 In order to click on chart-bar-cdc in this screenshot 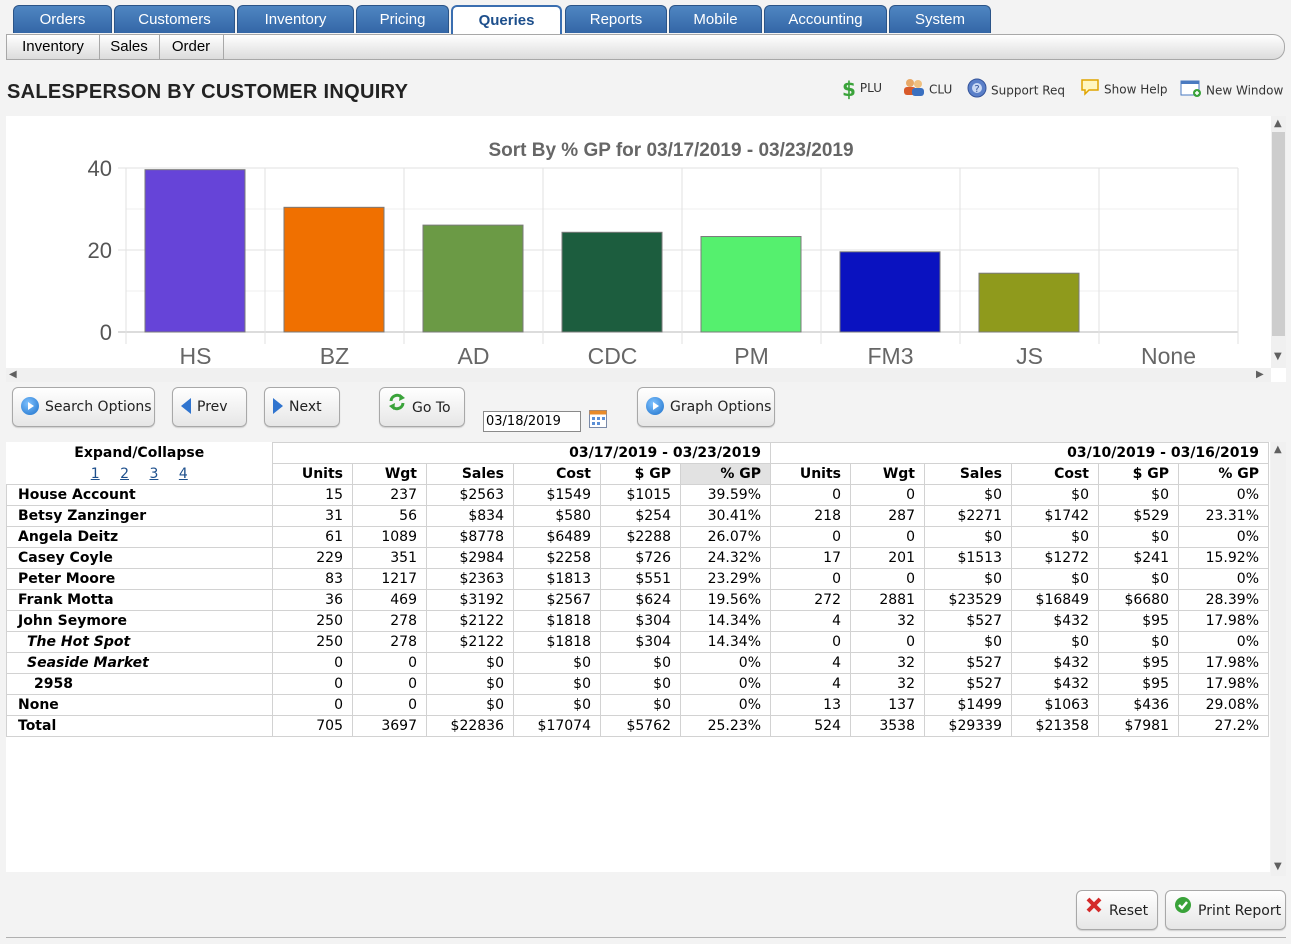, I will do `click(612, 282)`.